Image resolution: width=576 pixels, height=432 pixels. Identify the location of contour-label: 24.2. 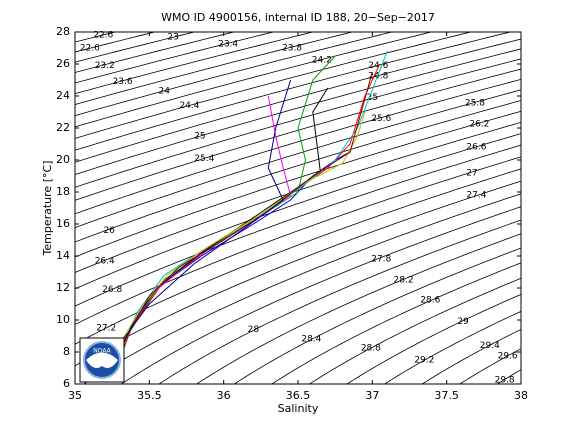
(322, 61).